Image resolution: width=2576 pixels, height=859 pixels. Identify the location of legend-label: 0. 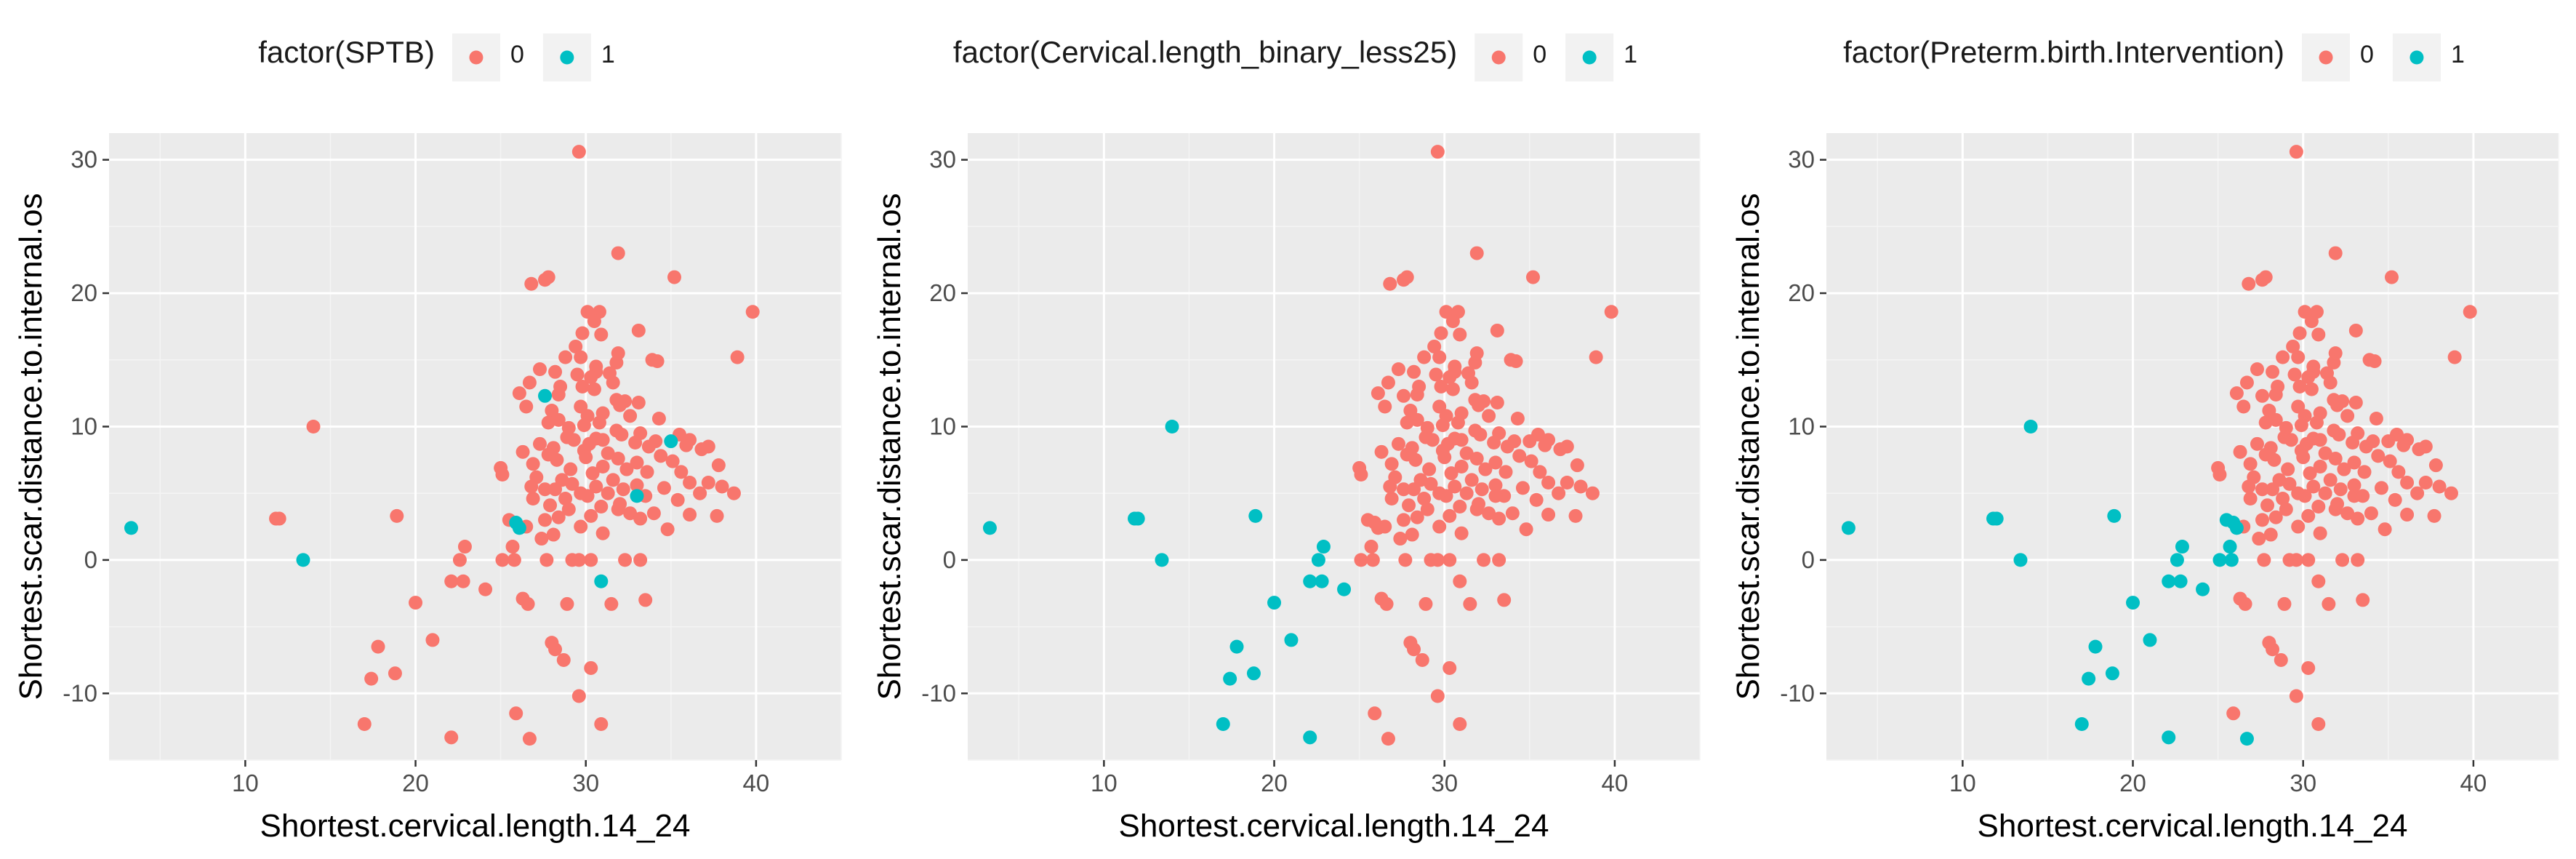
(2367, 54).